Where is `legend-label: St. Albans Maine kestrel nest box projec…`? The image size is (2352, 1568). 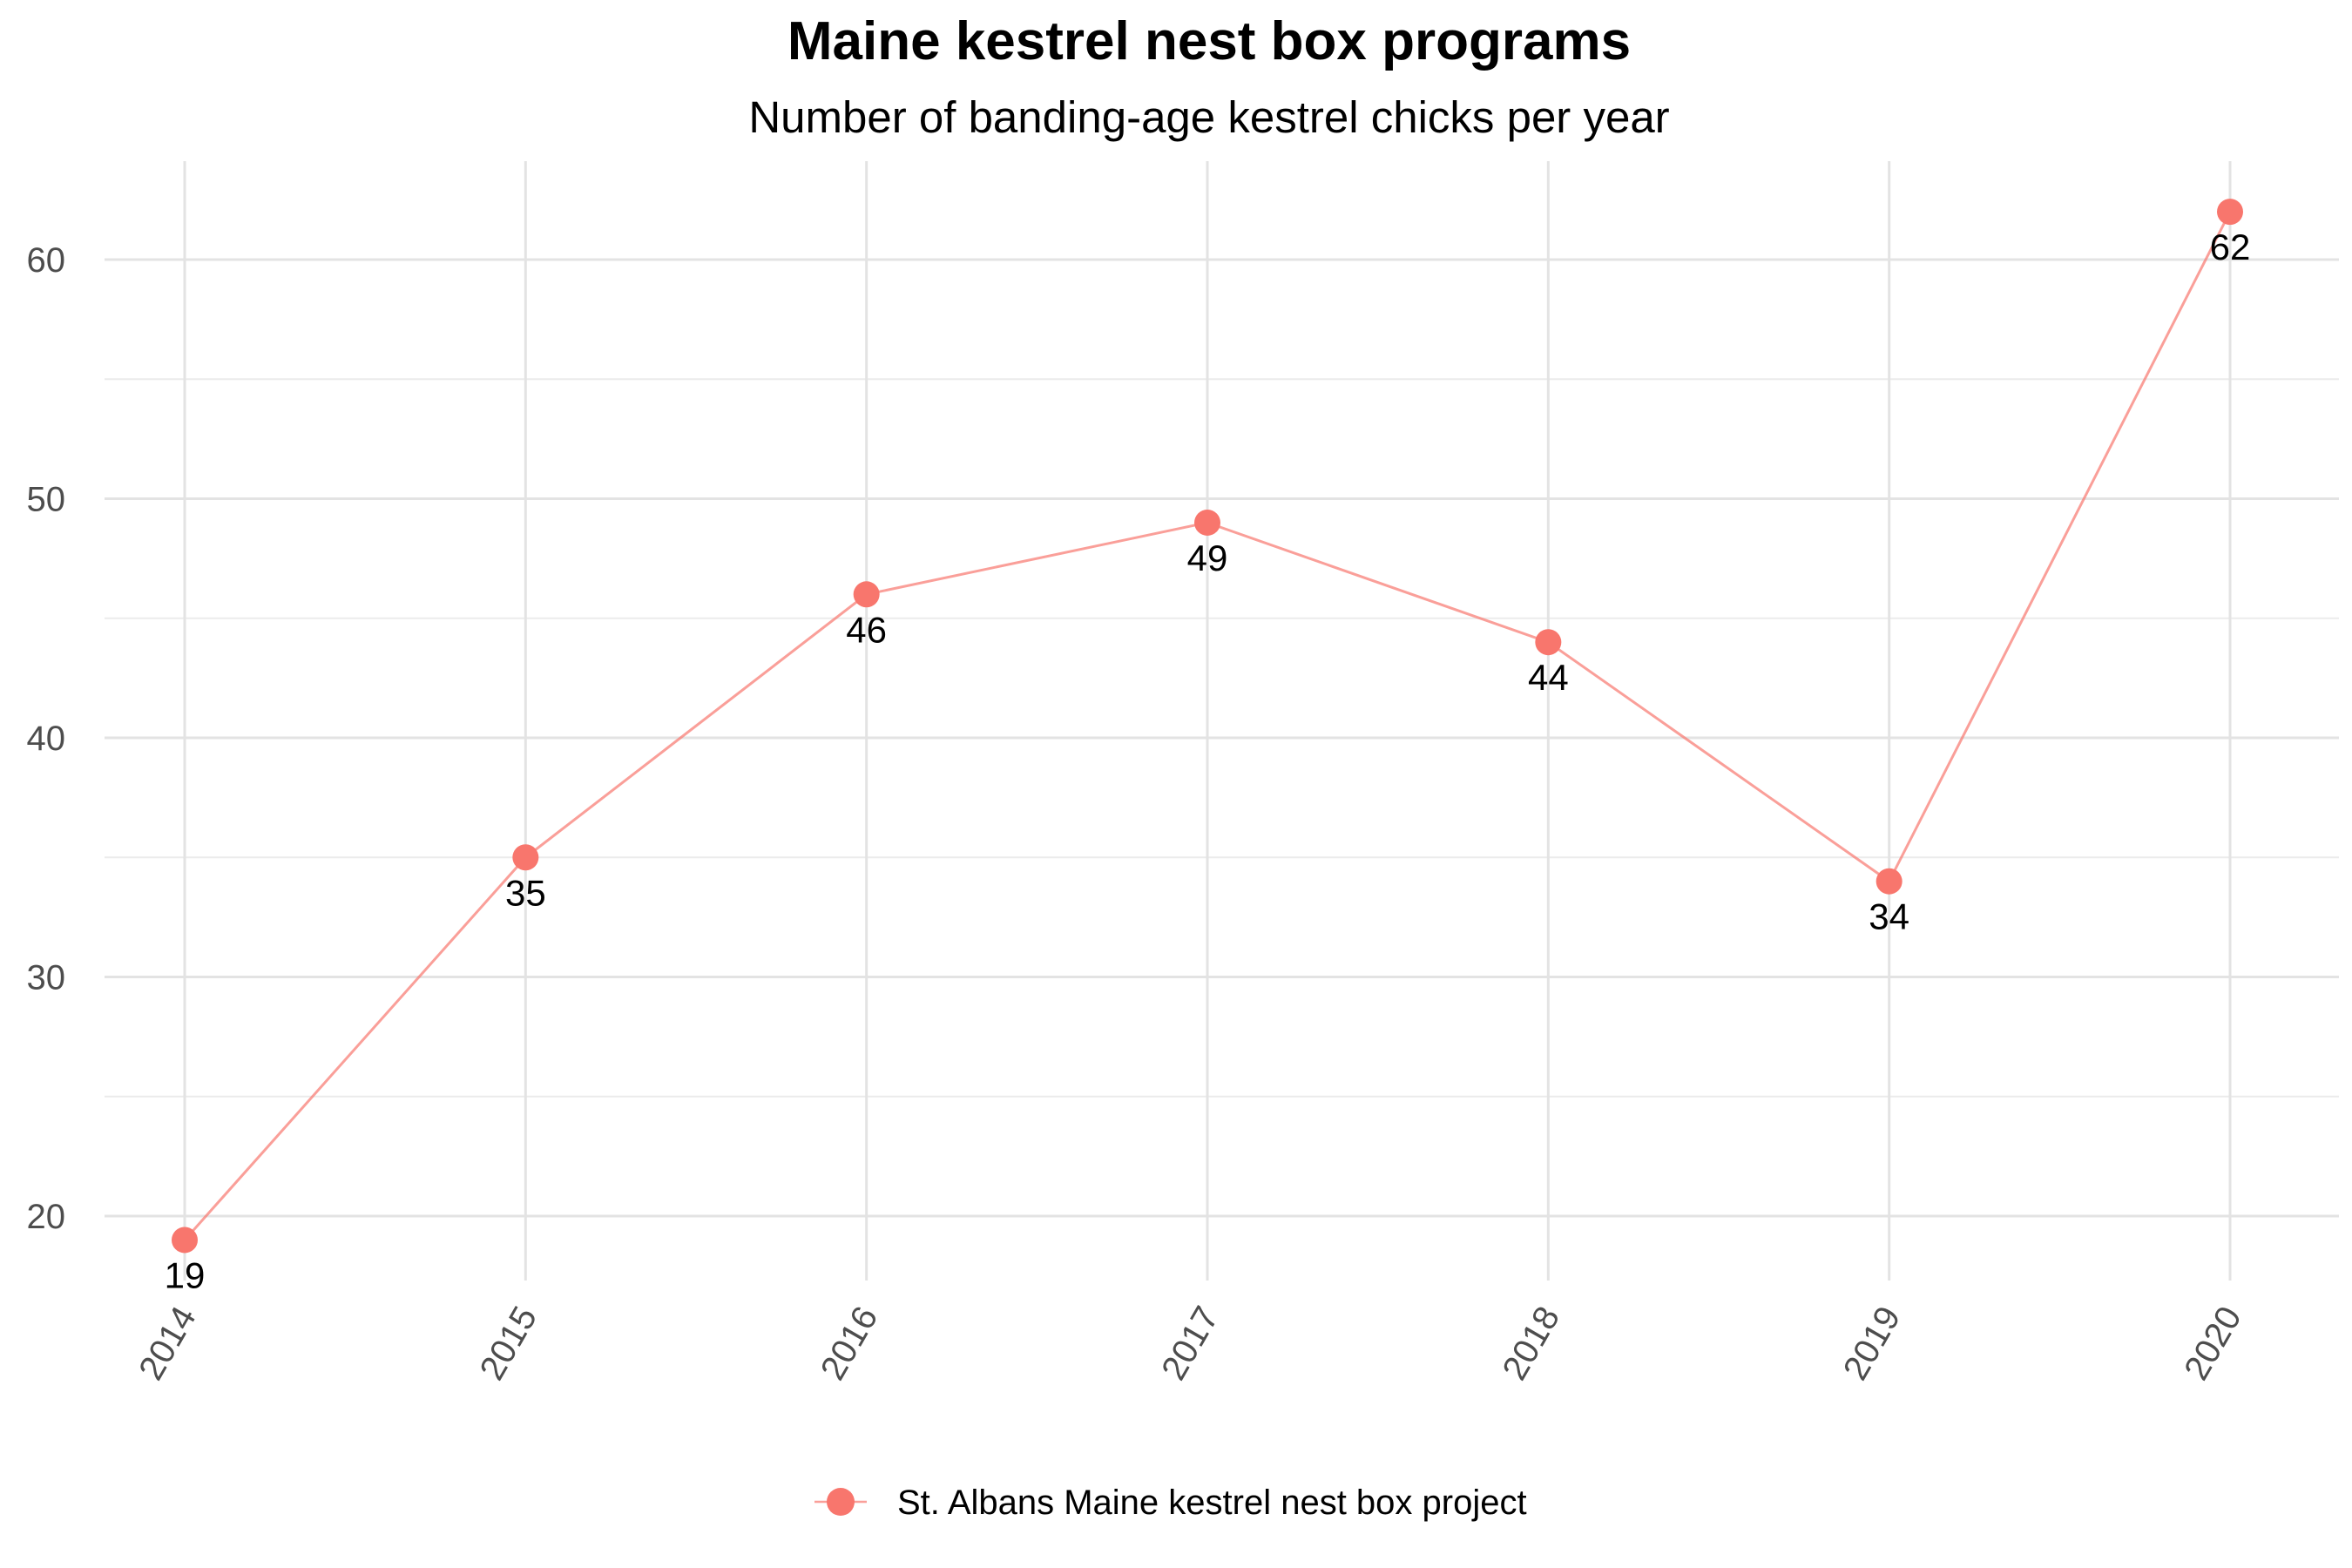 legend-label: St. Albans Maine kestrel nest box projec… is located at coordinates (1212, 1503).